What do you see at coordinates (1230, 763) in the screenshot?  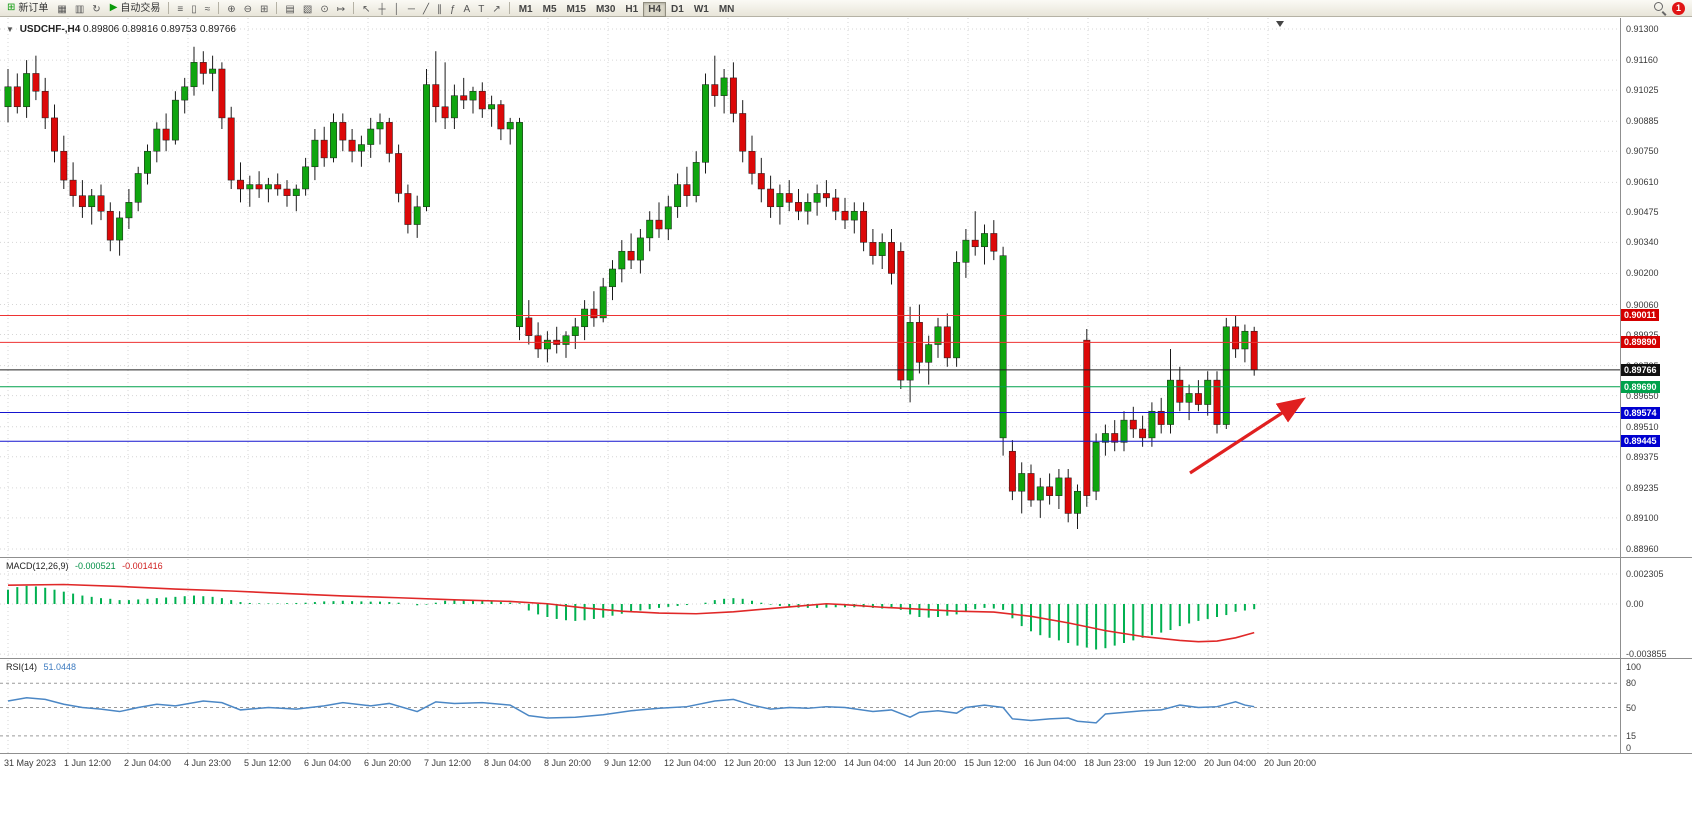 I see `time-axis-label: 20 Jun 04:00` at bounding box center [1230, 763].